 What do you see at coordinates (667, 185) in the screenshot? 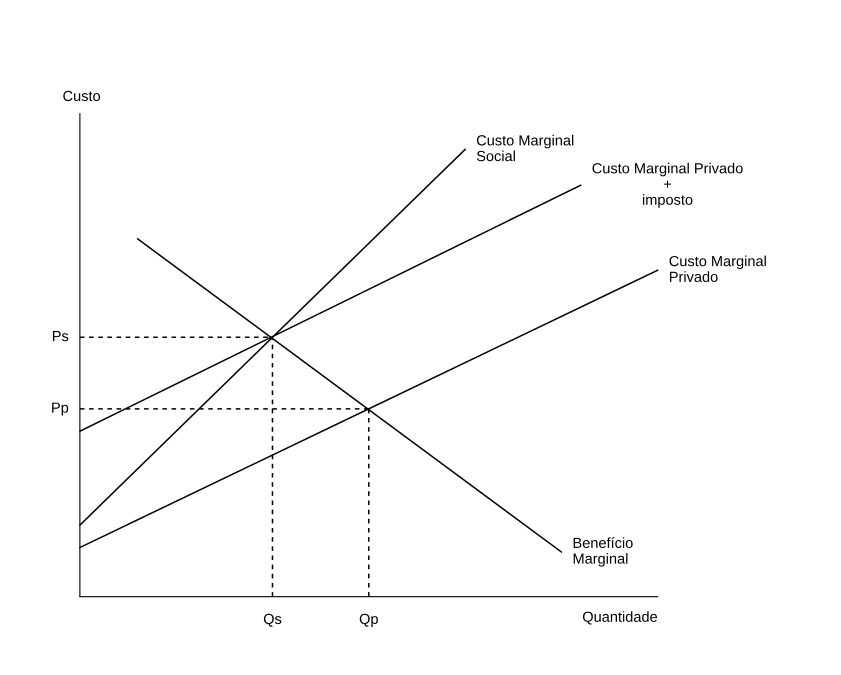
I see `series-label: Custo Marginal Privado + imposto` at bounding box center [667, 185].